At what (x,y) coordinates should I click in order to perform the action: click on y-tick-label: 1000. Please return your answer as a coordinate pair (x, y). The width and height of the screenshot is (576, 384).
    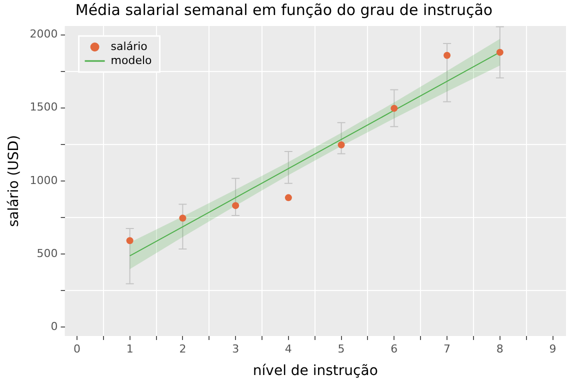
    Looking at the image, I should click on (44, 180).